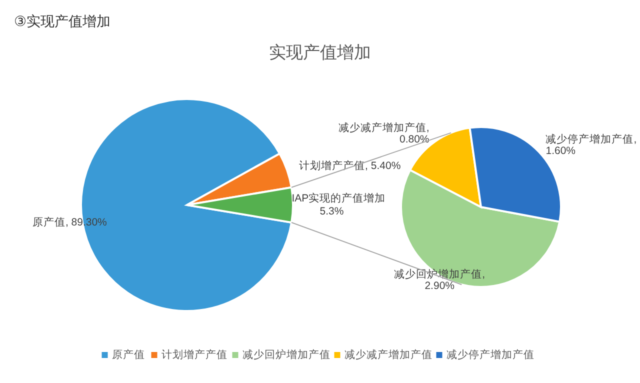 The image size is (640, 383). What do you see at coordinates (320, 52) in the screenshot?
I see `chart-title: 实现产值增加` at bounding box center [320, 52].